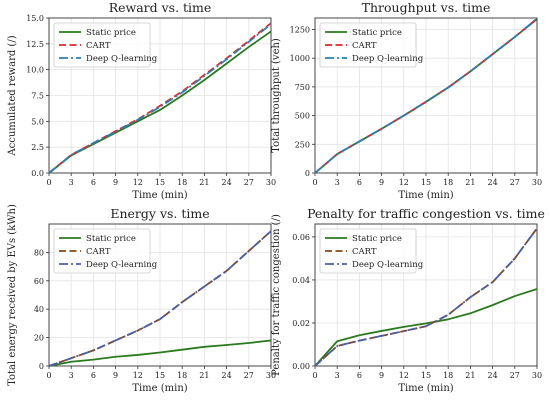  What do you see at coordinates (426, 7) in the screenshot?
I see `chart-title: Throughput vs. time` at bounding box center [426, 7].